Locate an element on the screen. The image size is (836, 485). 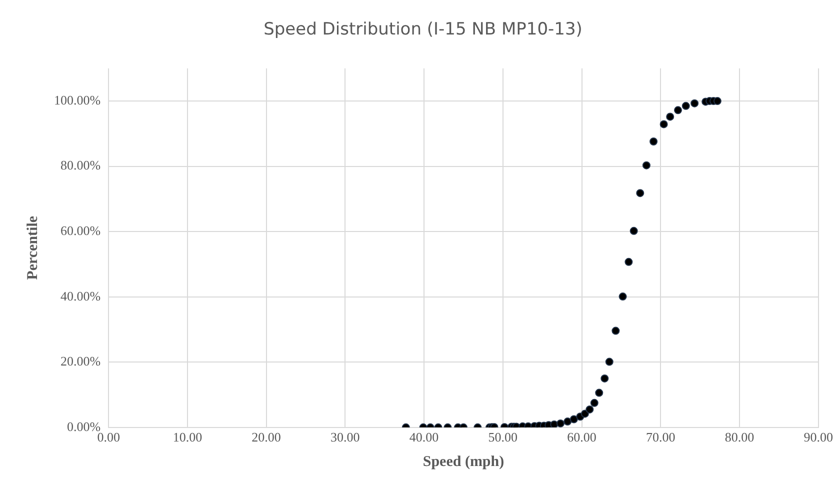
x-tick-label: 40.00 is located at coordinates (424, 437).